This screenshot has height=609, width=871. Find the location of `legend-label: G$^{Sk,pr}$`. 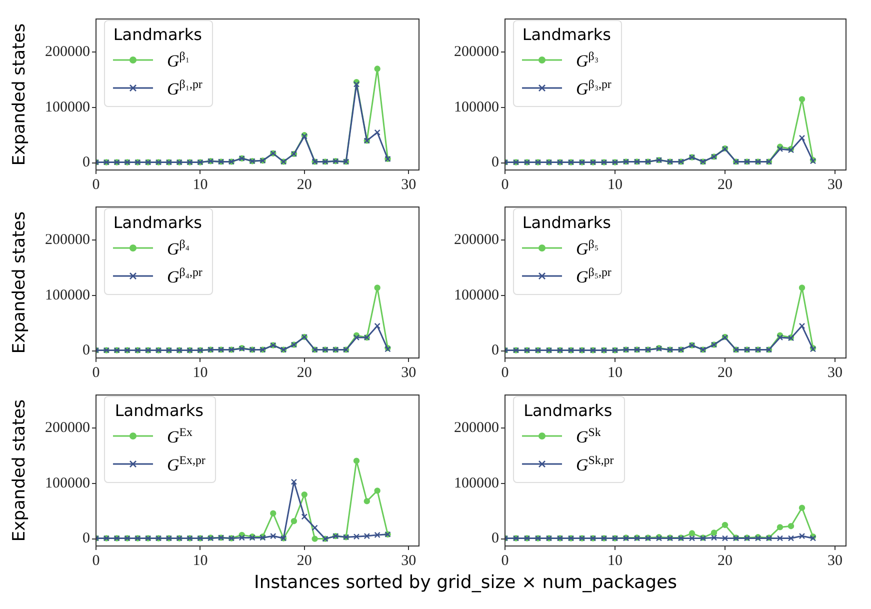

legend-label: G$^{Sk,pr}$ is located at coordinates (595, 464).